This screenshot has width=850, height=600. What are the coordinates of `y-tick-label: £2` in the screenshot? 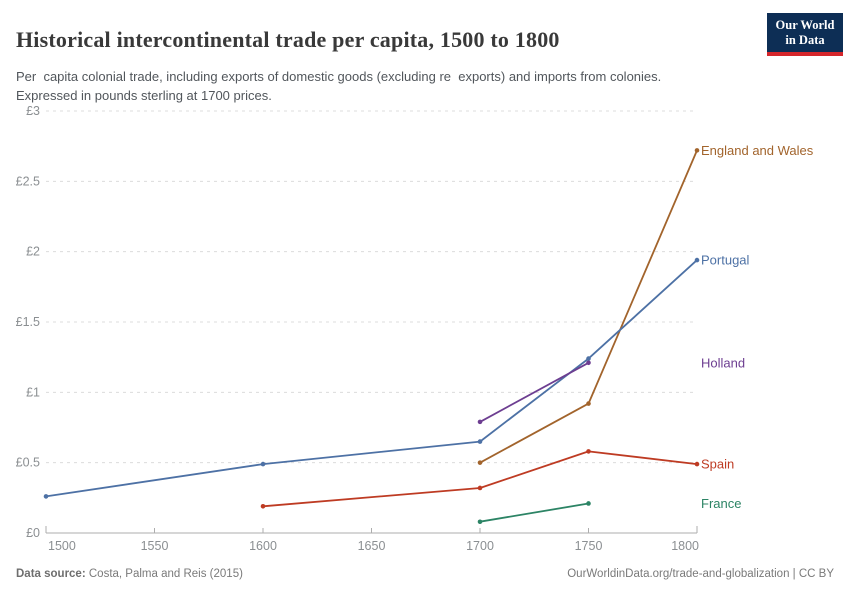 It's located at (33, 252).